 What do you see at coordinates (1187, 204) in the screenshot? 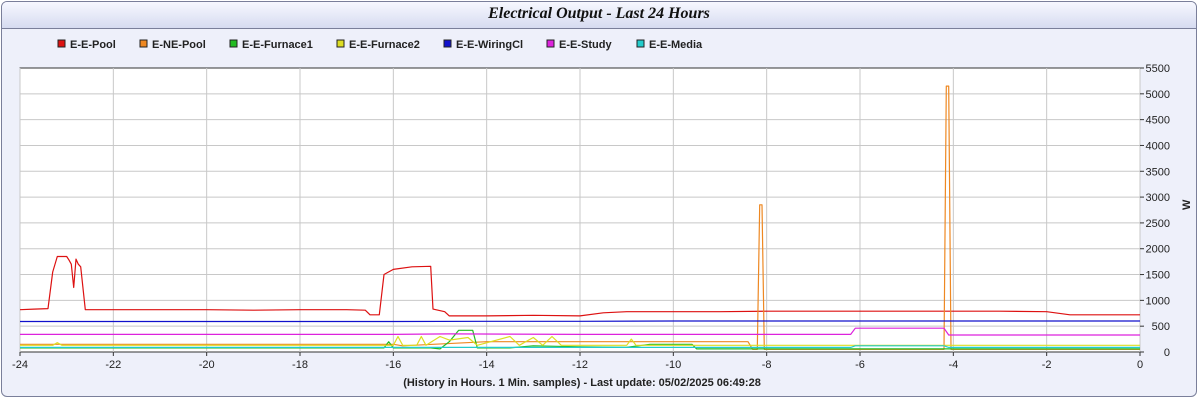
I see `y-axis-title: W` at bounding box center [1187, 204].